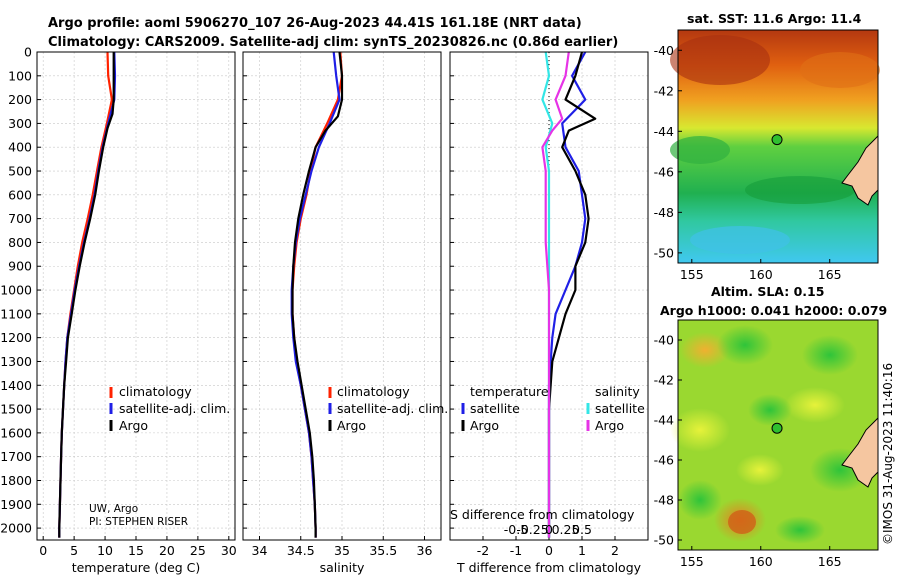 The width and height of the screenshot is (900, 580). I want to click on sla-high-core, so click(742, 522).